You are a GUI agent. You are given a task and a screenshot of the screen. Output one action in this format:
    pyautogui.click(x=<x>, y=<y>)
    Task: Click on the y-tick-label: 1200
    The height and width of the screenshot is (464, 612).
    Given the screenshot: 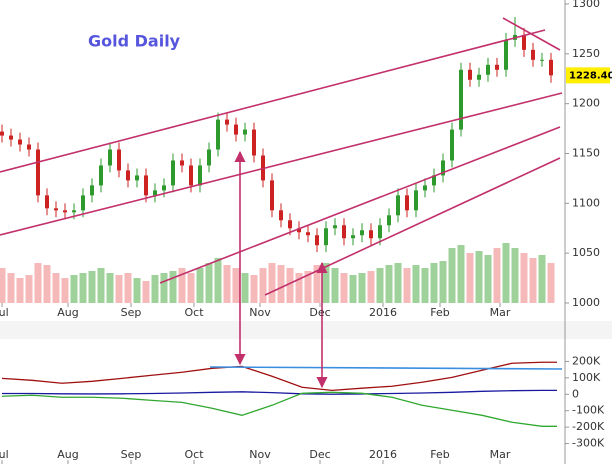 What is the action you would take?
    pyautogui.click(x=586, y=103)
    